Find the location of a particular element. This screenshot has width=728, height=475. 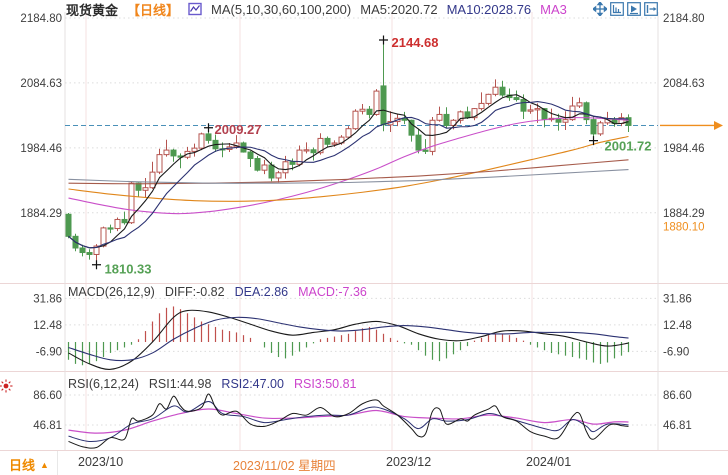

period-label: 【日线】 is located at coordinates (153, 10).